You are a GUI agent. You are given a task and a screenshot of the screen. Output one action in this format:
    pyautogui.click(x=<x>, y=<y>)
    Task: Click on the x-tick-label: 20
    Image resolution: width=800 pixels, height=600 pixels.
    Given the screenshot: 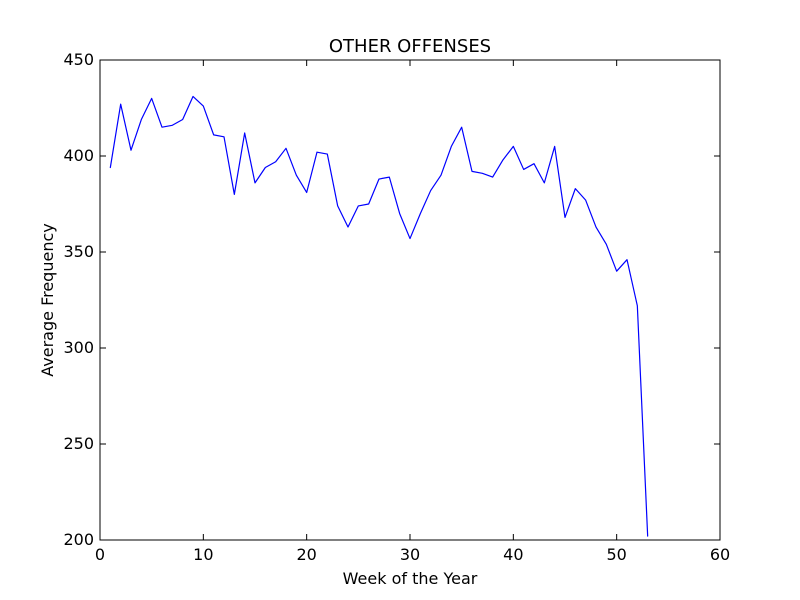 What is the action you would take?
    pyautogui.click(x=306, y=554)
    